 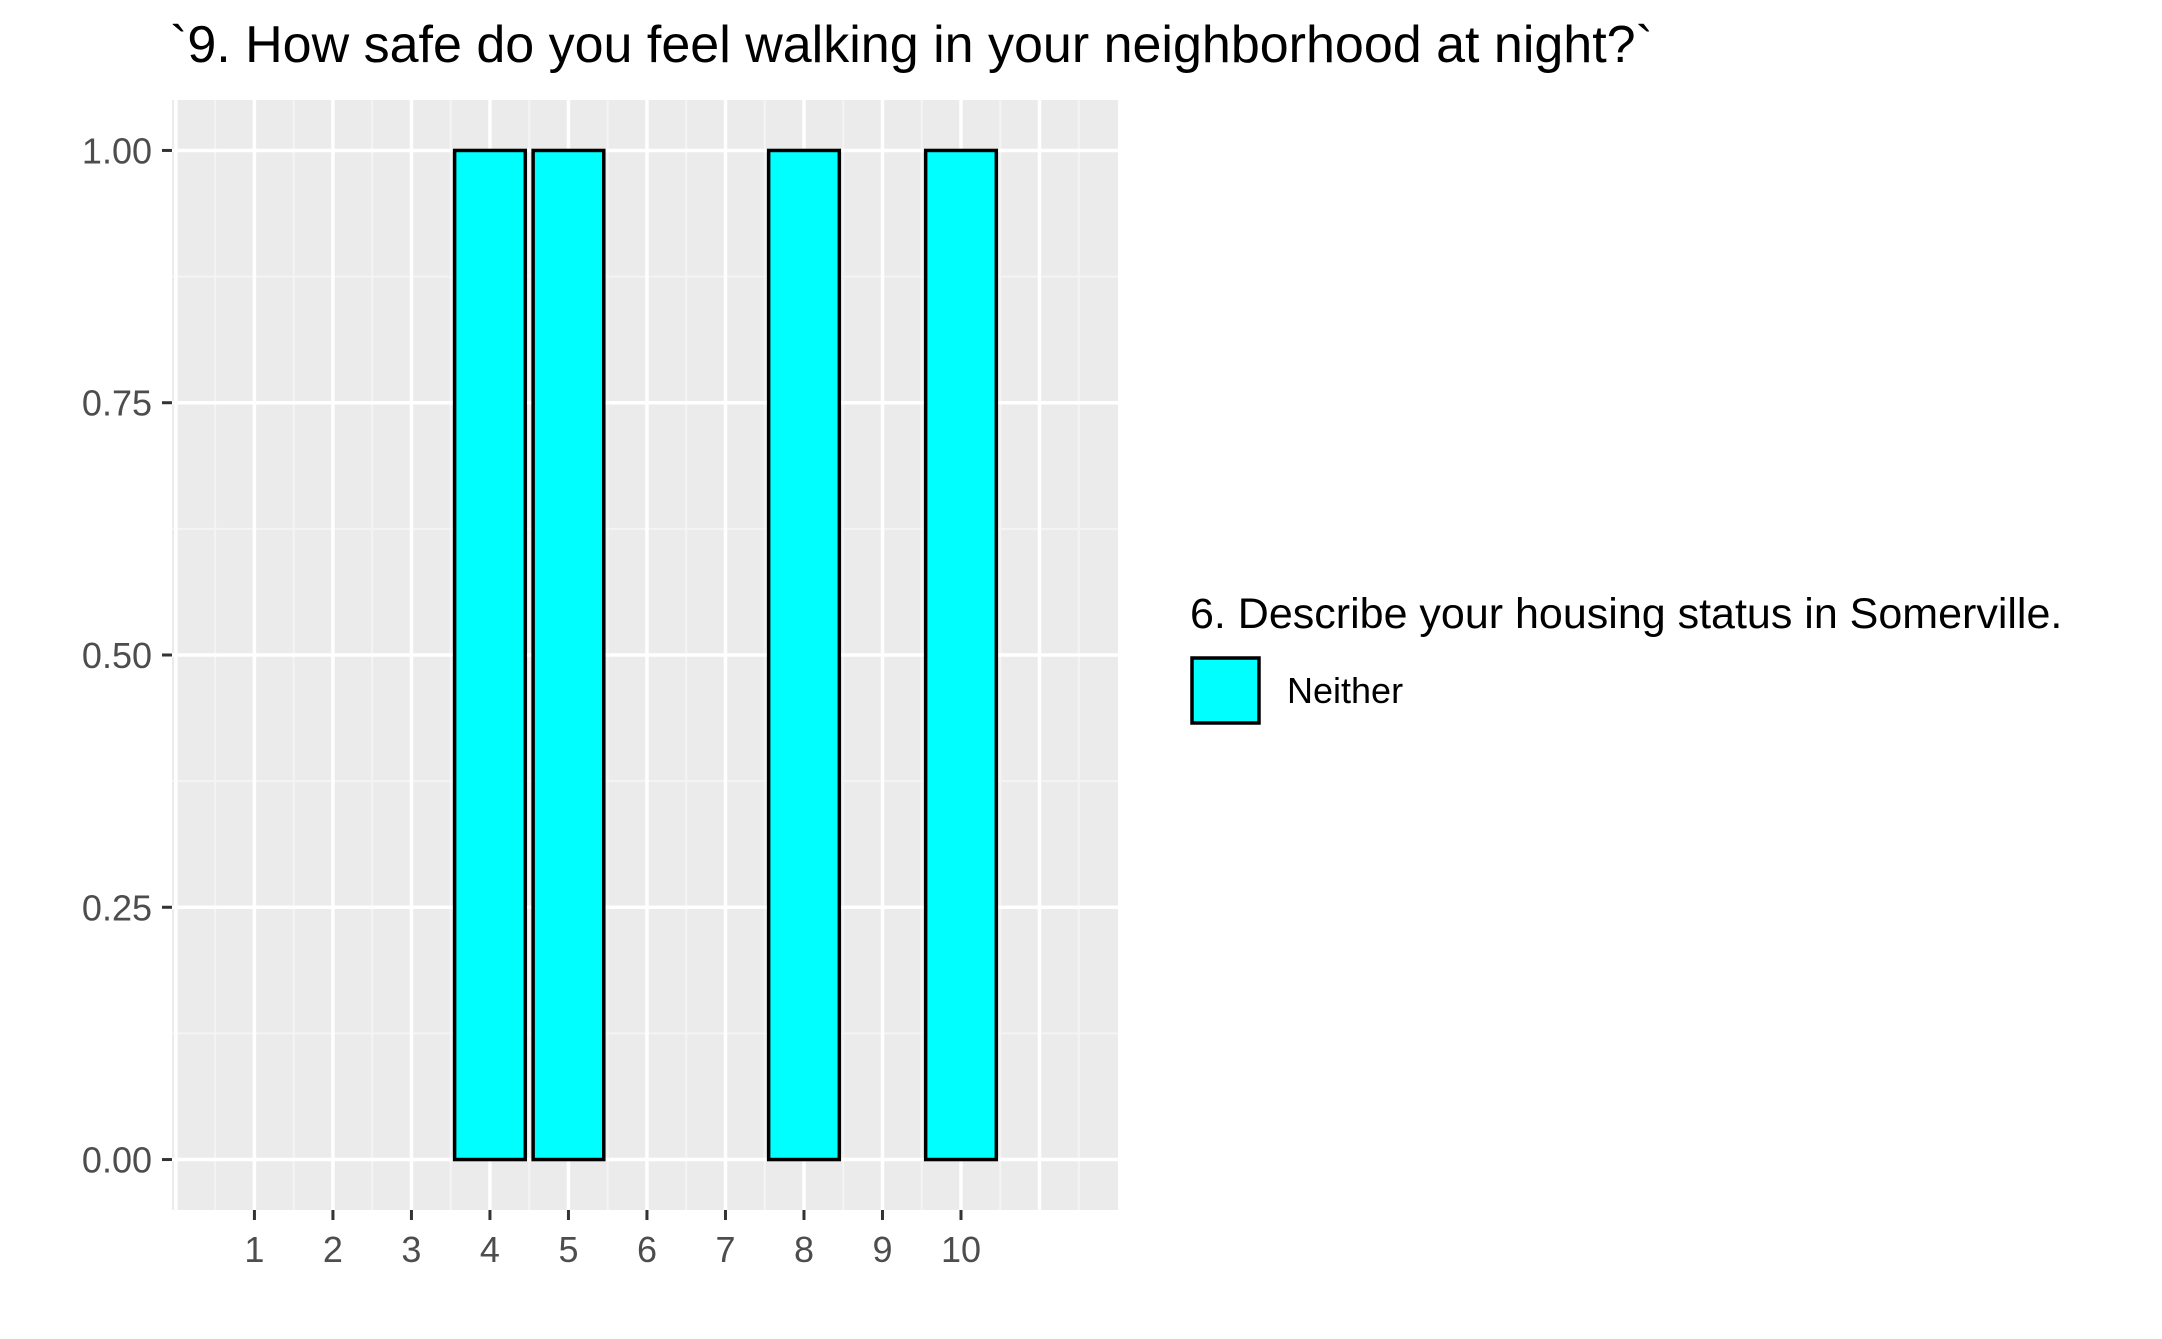 I want to click on x-tick-label: 4, so click(x=490, y=1249).